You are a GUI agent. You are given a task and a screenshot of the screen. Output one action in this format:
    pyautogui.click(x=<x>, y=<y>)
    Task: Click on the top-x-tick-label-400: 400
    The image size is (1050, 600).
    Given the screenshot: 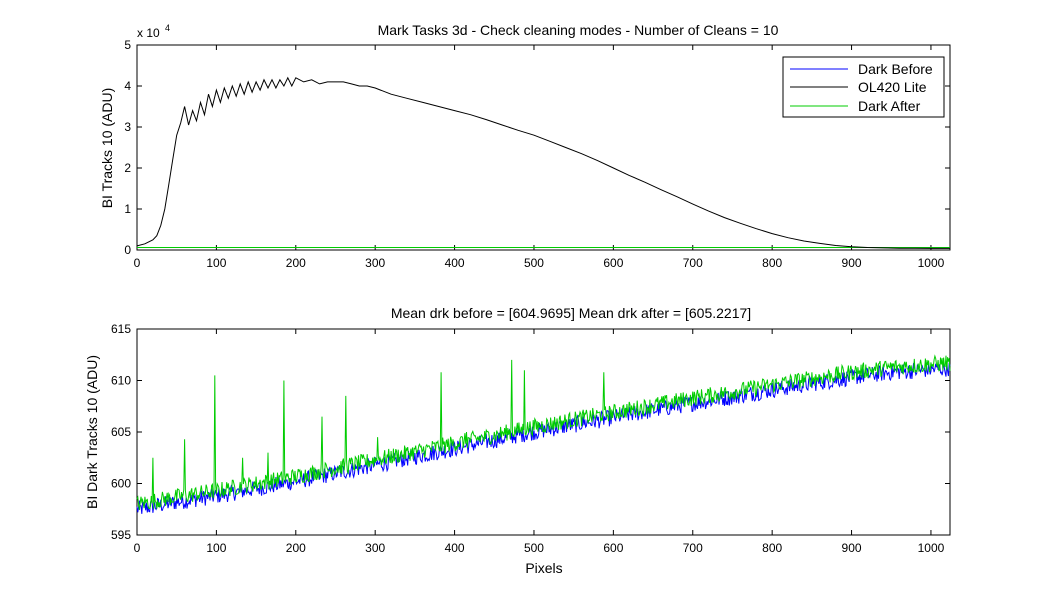 What is the action you would take?
    pyautogui.click(x=455, y=263)
    